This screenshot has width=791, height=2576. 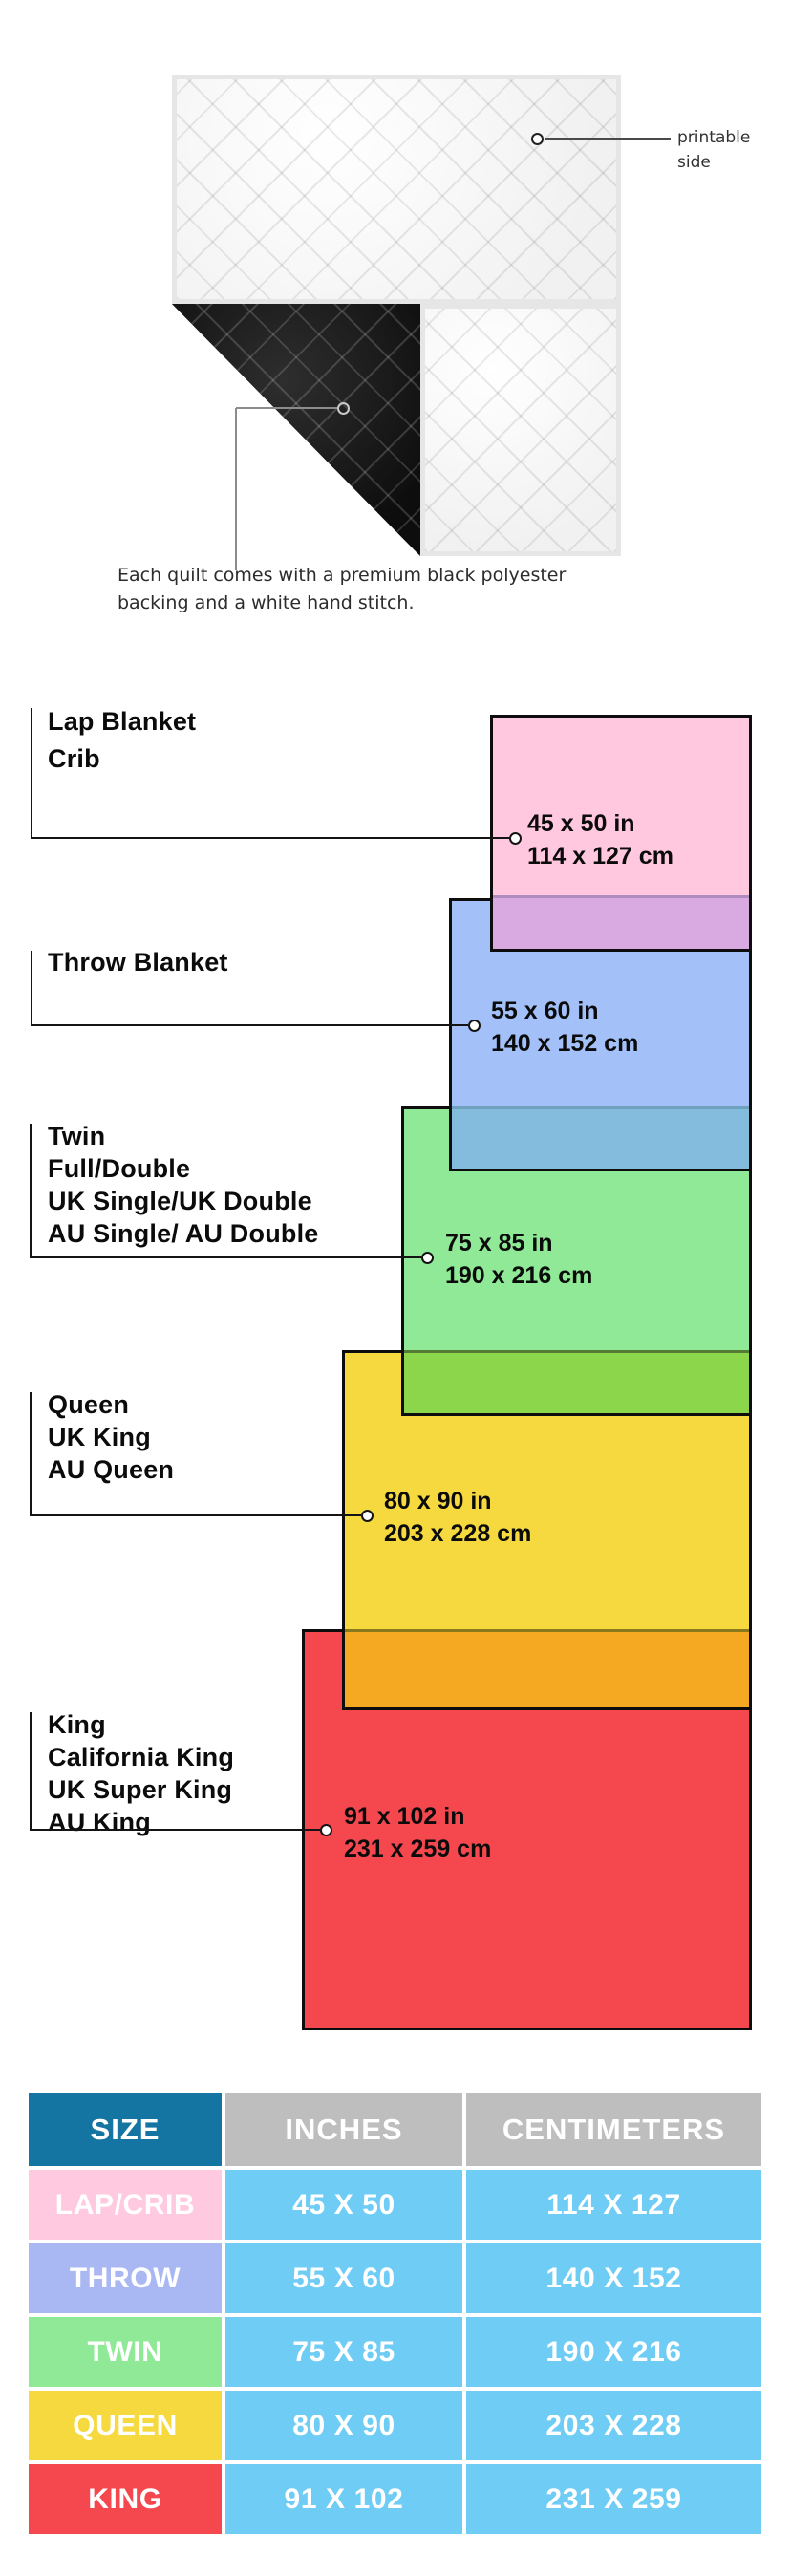 What do you see at coordinates (343, 2425) in the screenshot?
I see `table-row-queen-inches: 80 X 90` at bounding box center [343, 2425].